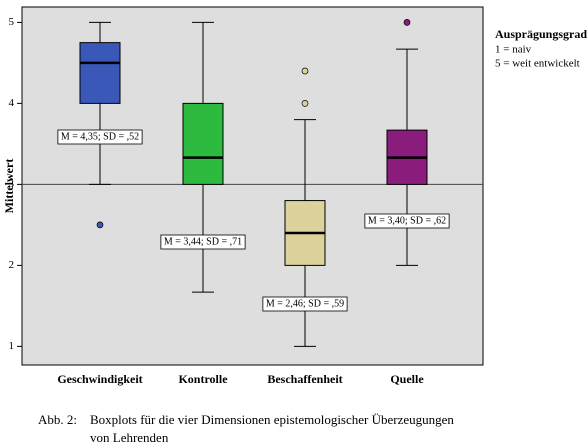 The image size is (588, 448). Describe the element at coordinates (407, 379) in the screenshot. I see `x-tick-label: Quelle` at that location.